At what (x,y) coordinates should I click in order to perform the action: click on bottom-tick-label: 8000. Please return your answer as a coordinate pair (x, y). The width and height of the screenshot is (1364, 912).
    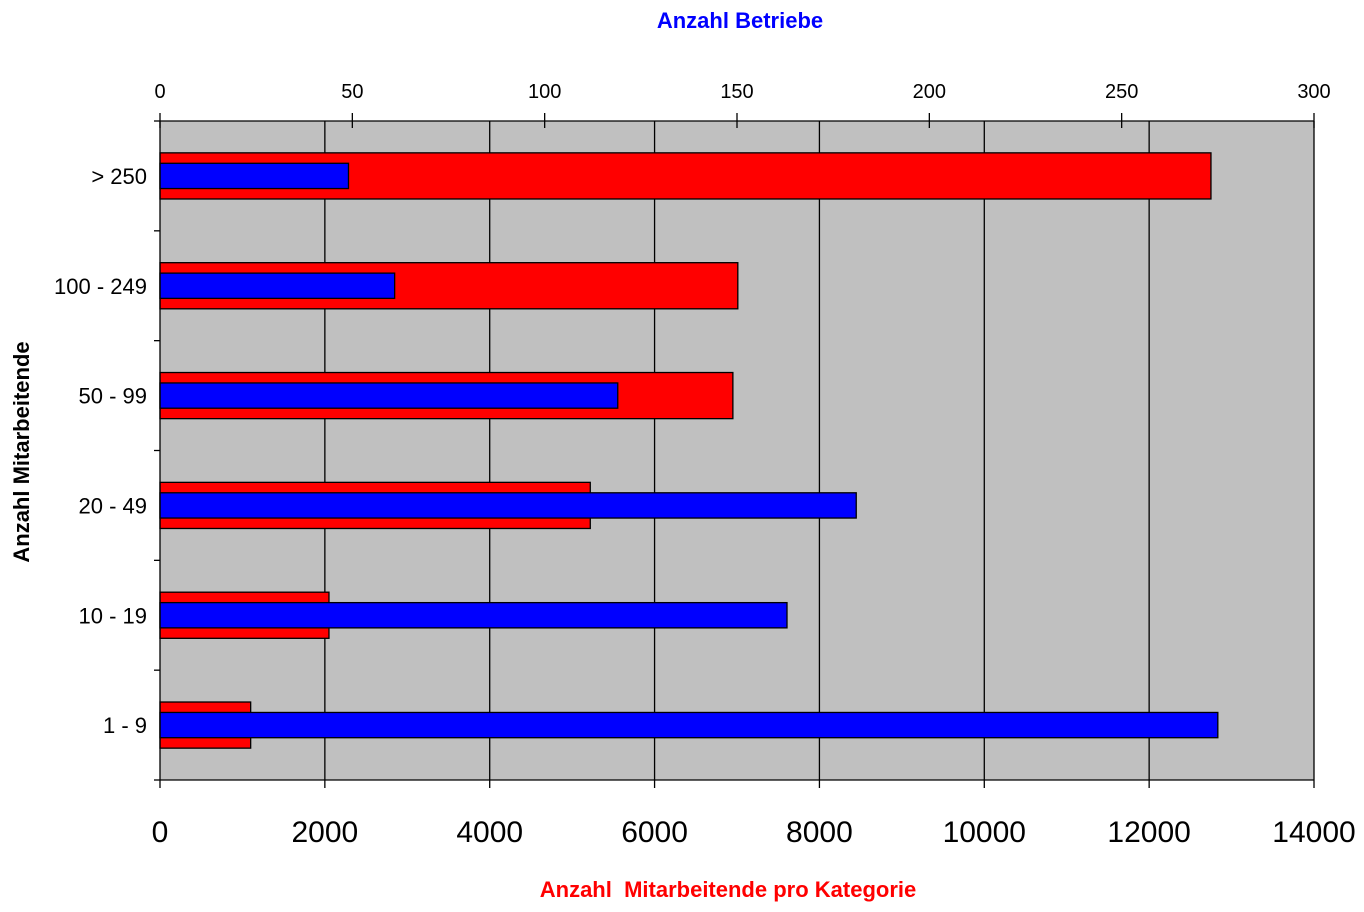
    Looking at the image, I should click on (819, 832).